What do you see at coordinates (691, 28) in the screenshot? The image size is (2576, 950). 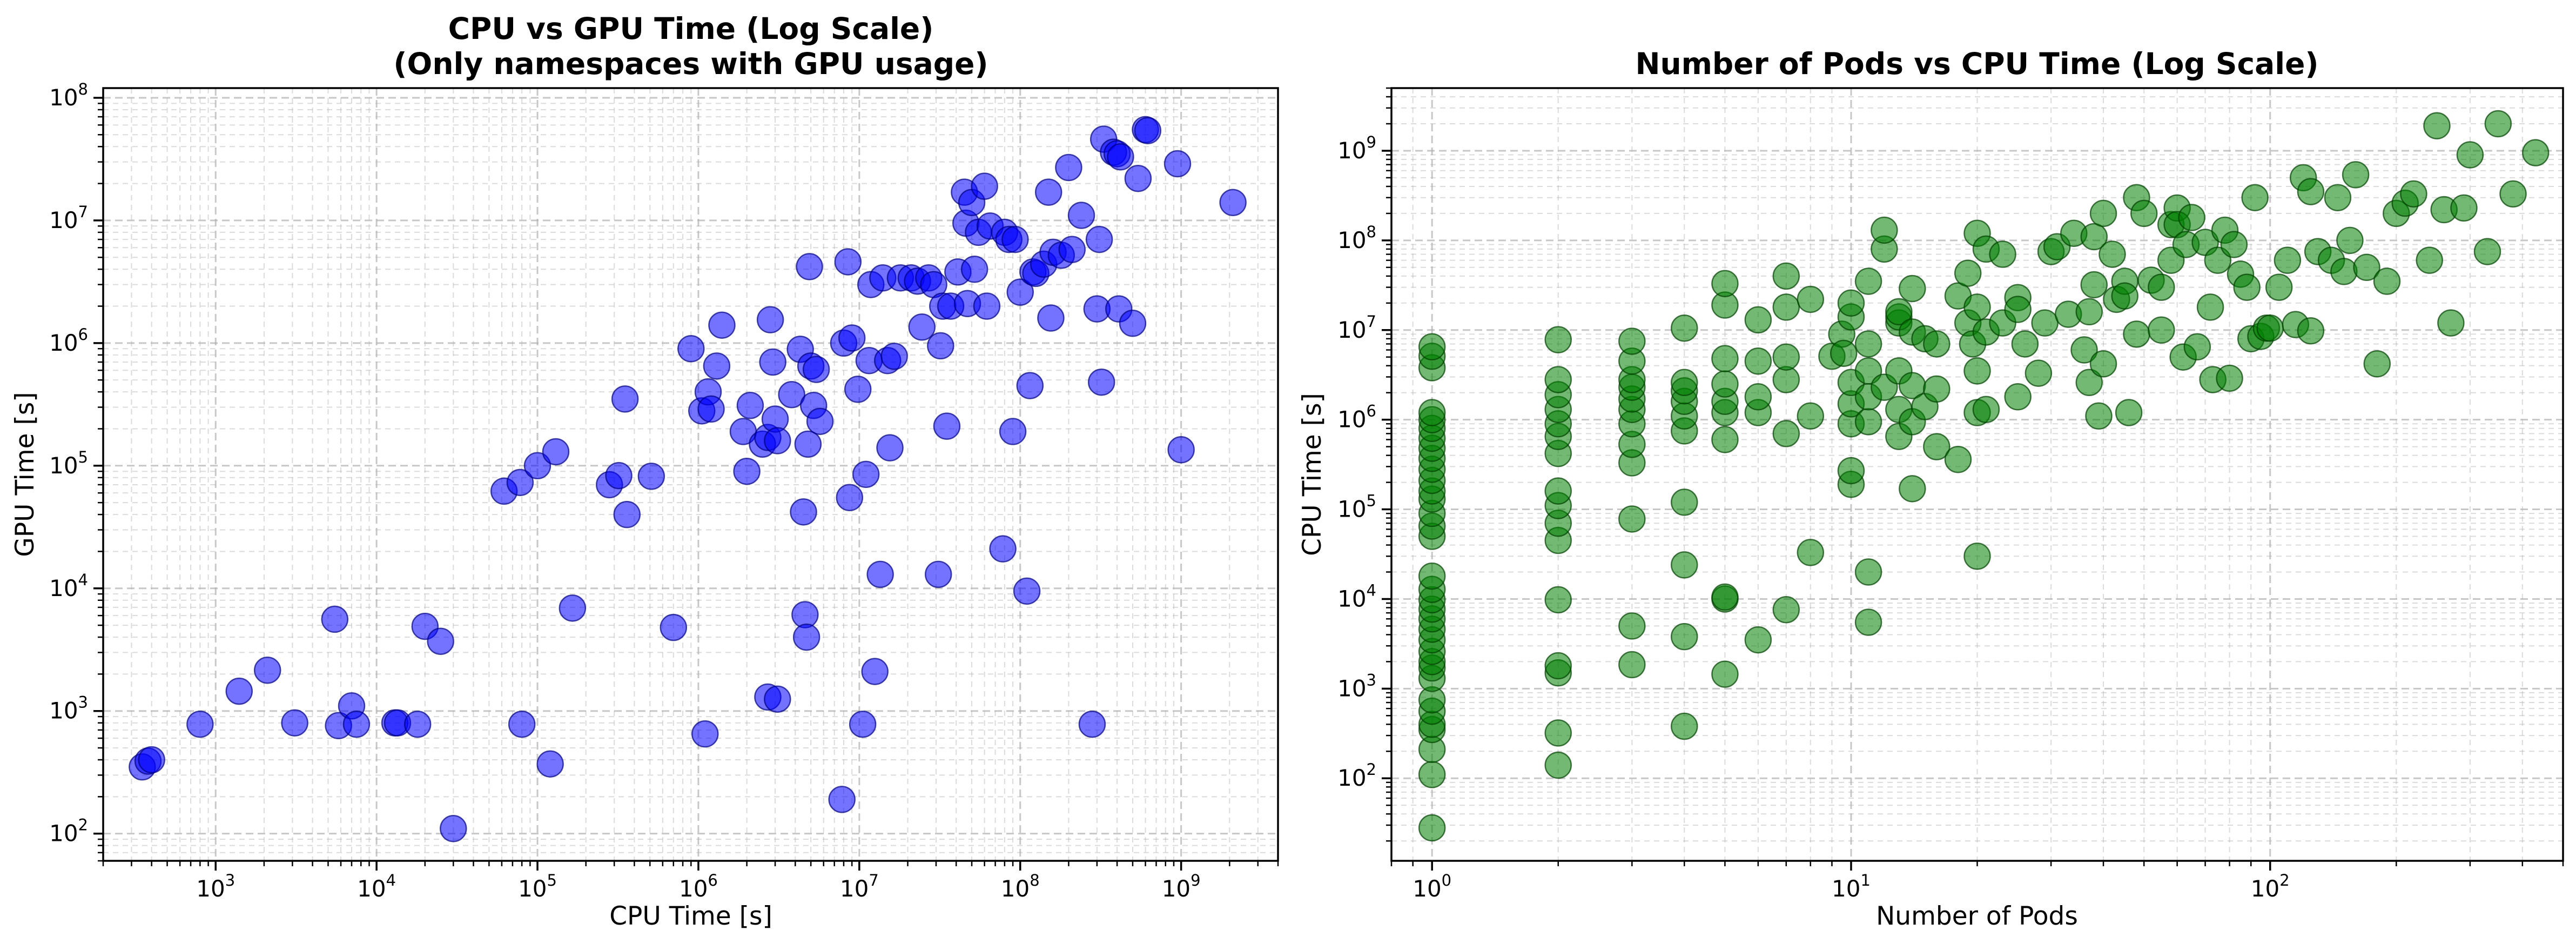 I see `chart-title-line-1: CPU vs GPU Time (Log Scale)` at bounding box center [691, 28].